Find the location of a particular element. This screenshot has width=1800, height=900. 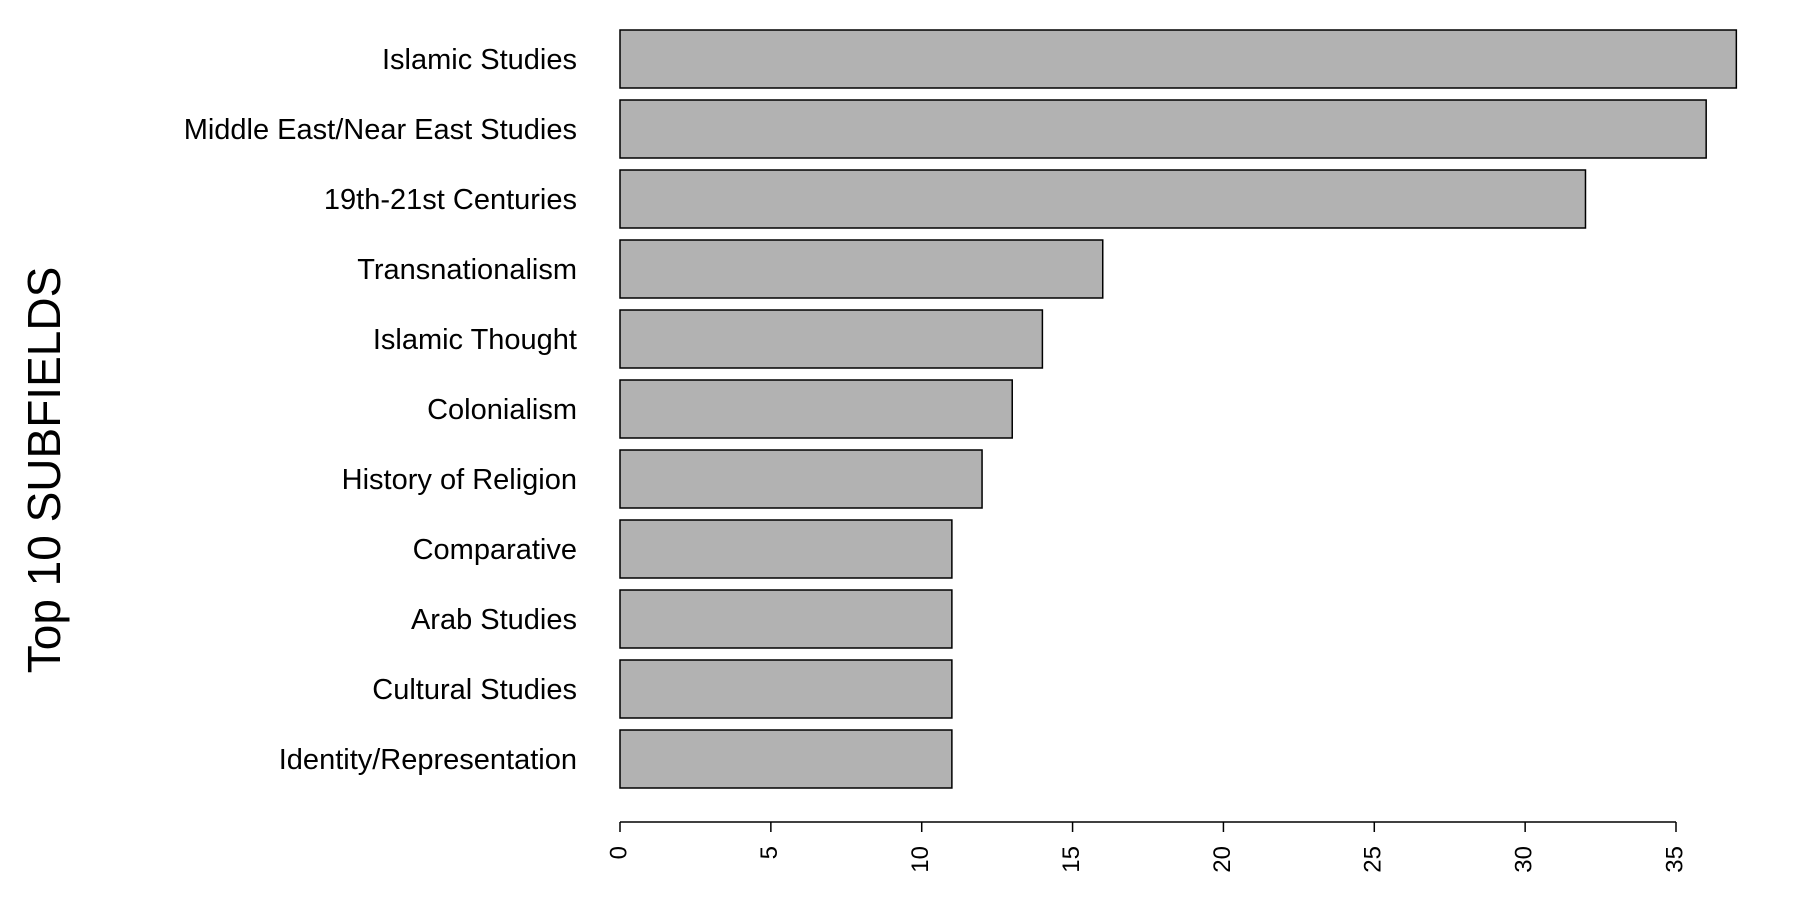

bar-19th-21st-centuries is located at coordinates (1103, 199).